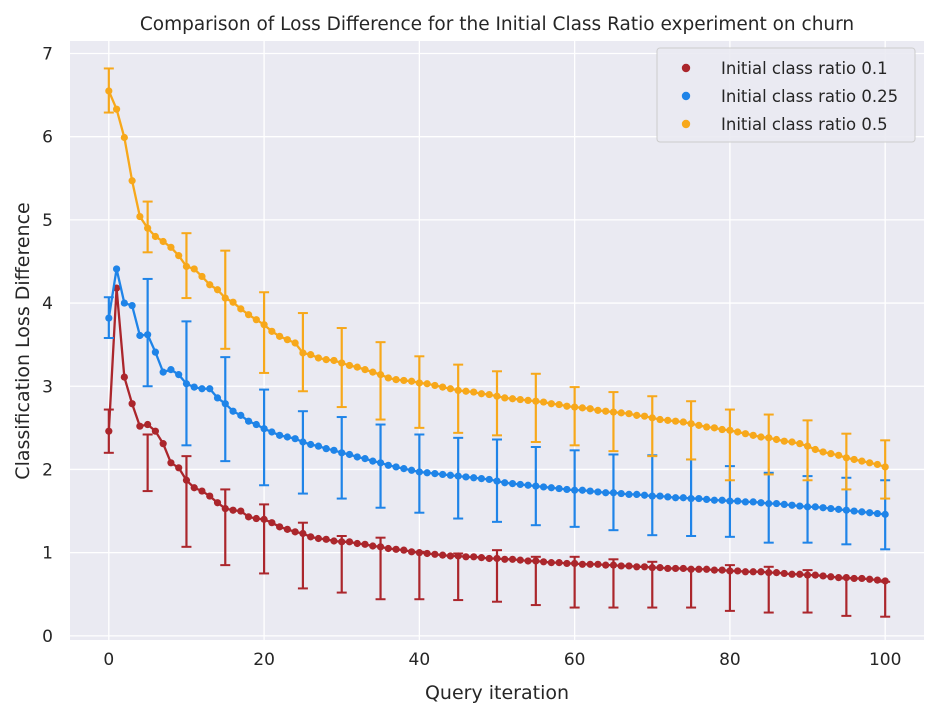 The image size is (937, 720). Describe the element at coordinates (108, 660) in the screenshot. I see `x-tick-label: 0` at that location.